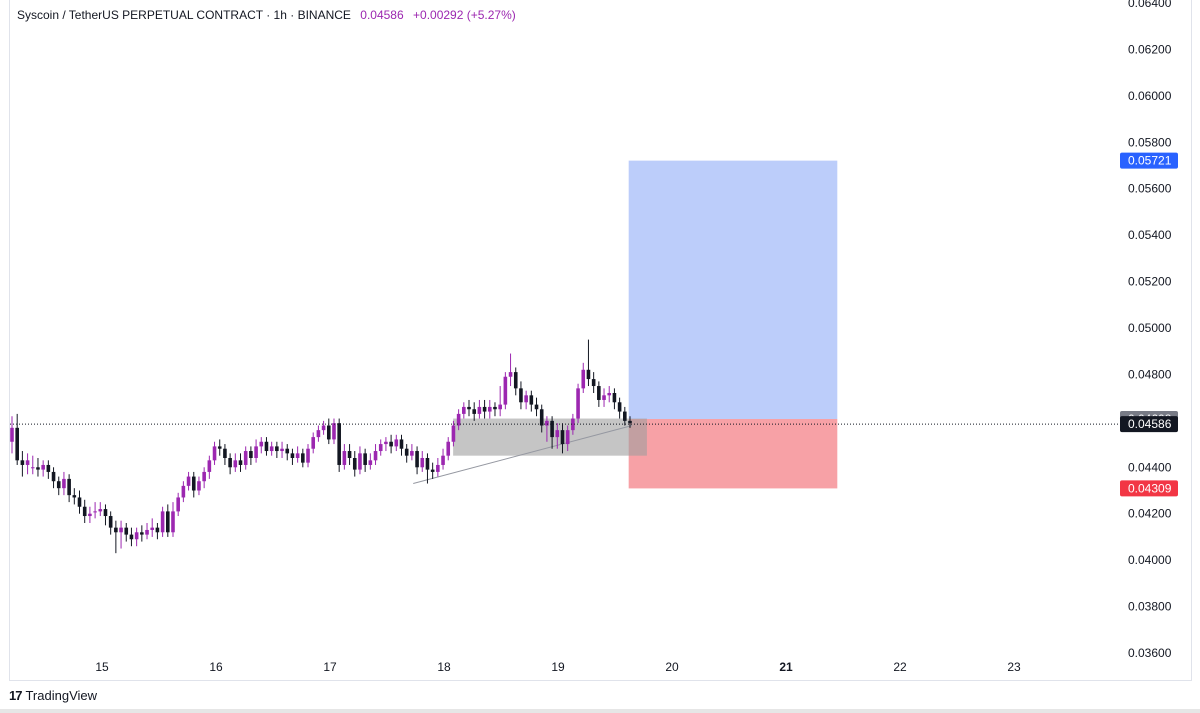 This screenshot has width=1200, height=713. Describe the element at coordinates (1150, 653) in the screenshot. I see `price-axis-label: 0.03600` at that location.